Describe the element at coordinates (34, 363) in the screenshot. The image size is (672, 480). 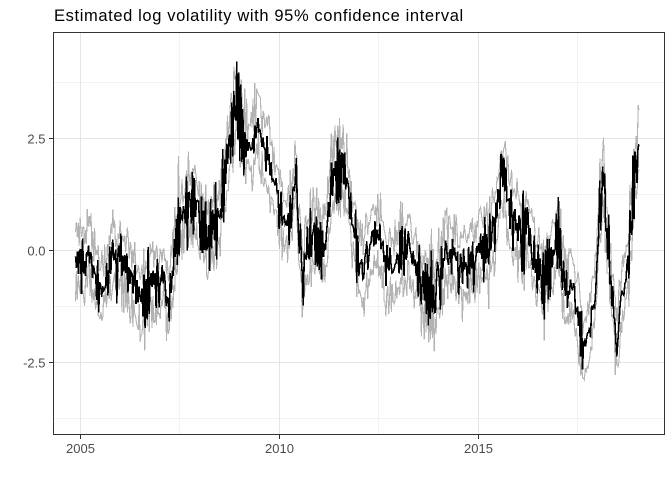
I see `svg-text: -2.5` at that location.